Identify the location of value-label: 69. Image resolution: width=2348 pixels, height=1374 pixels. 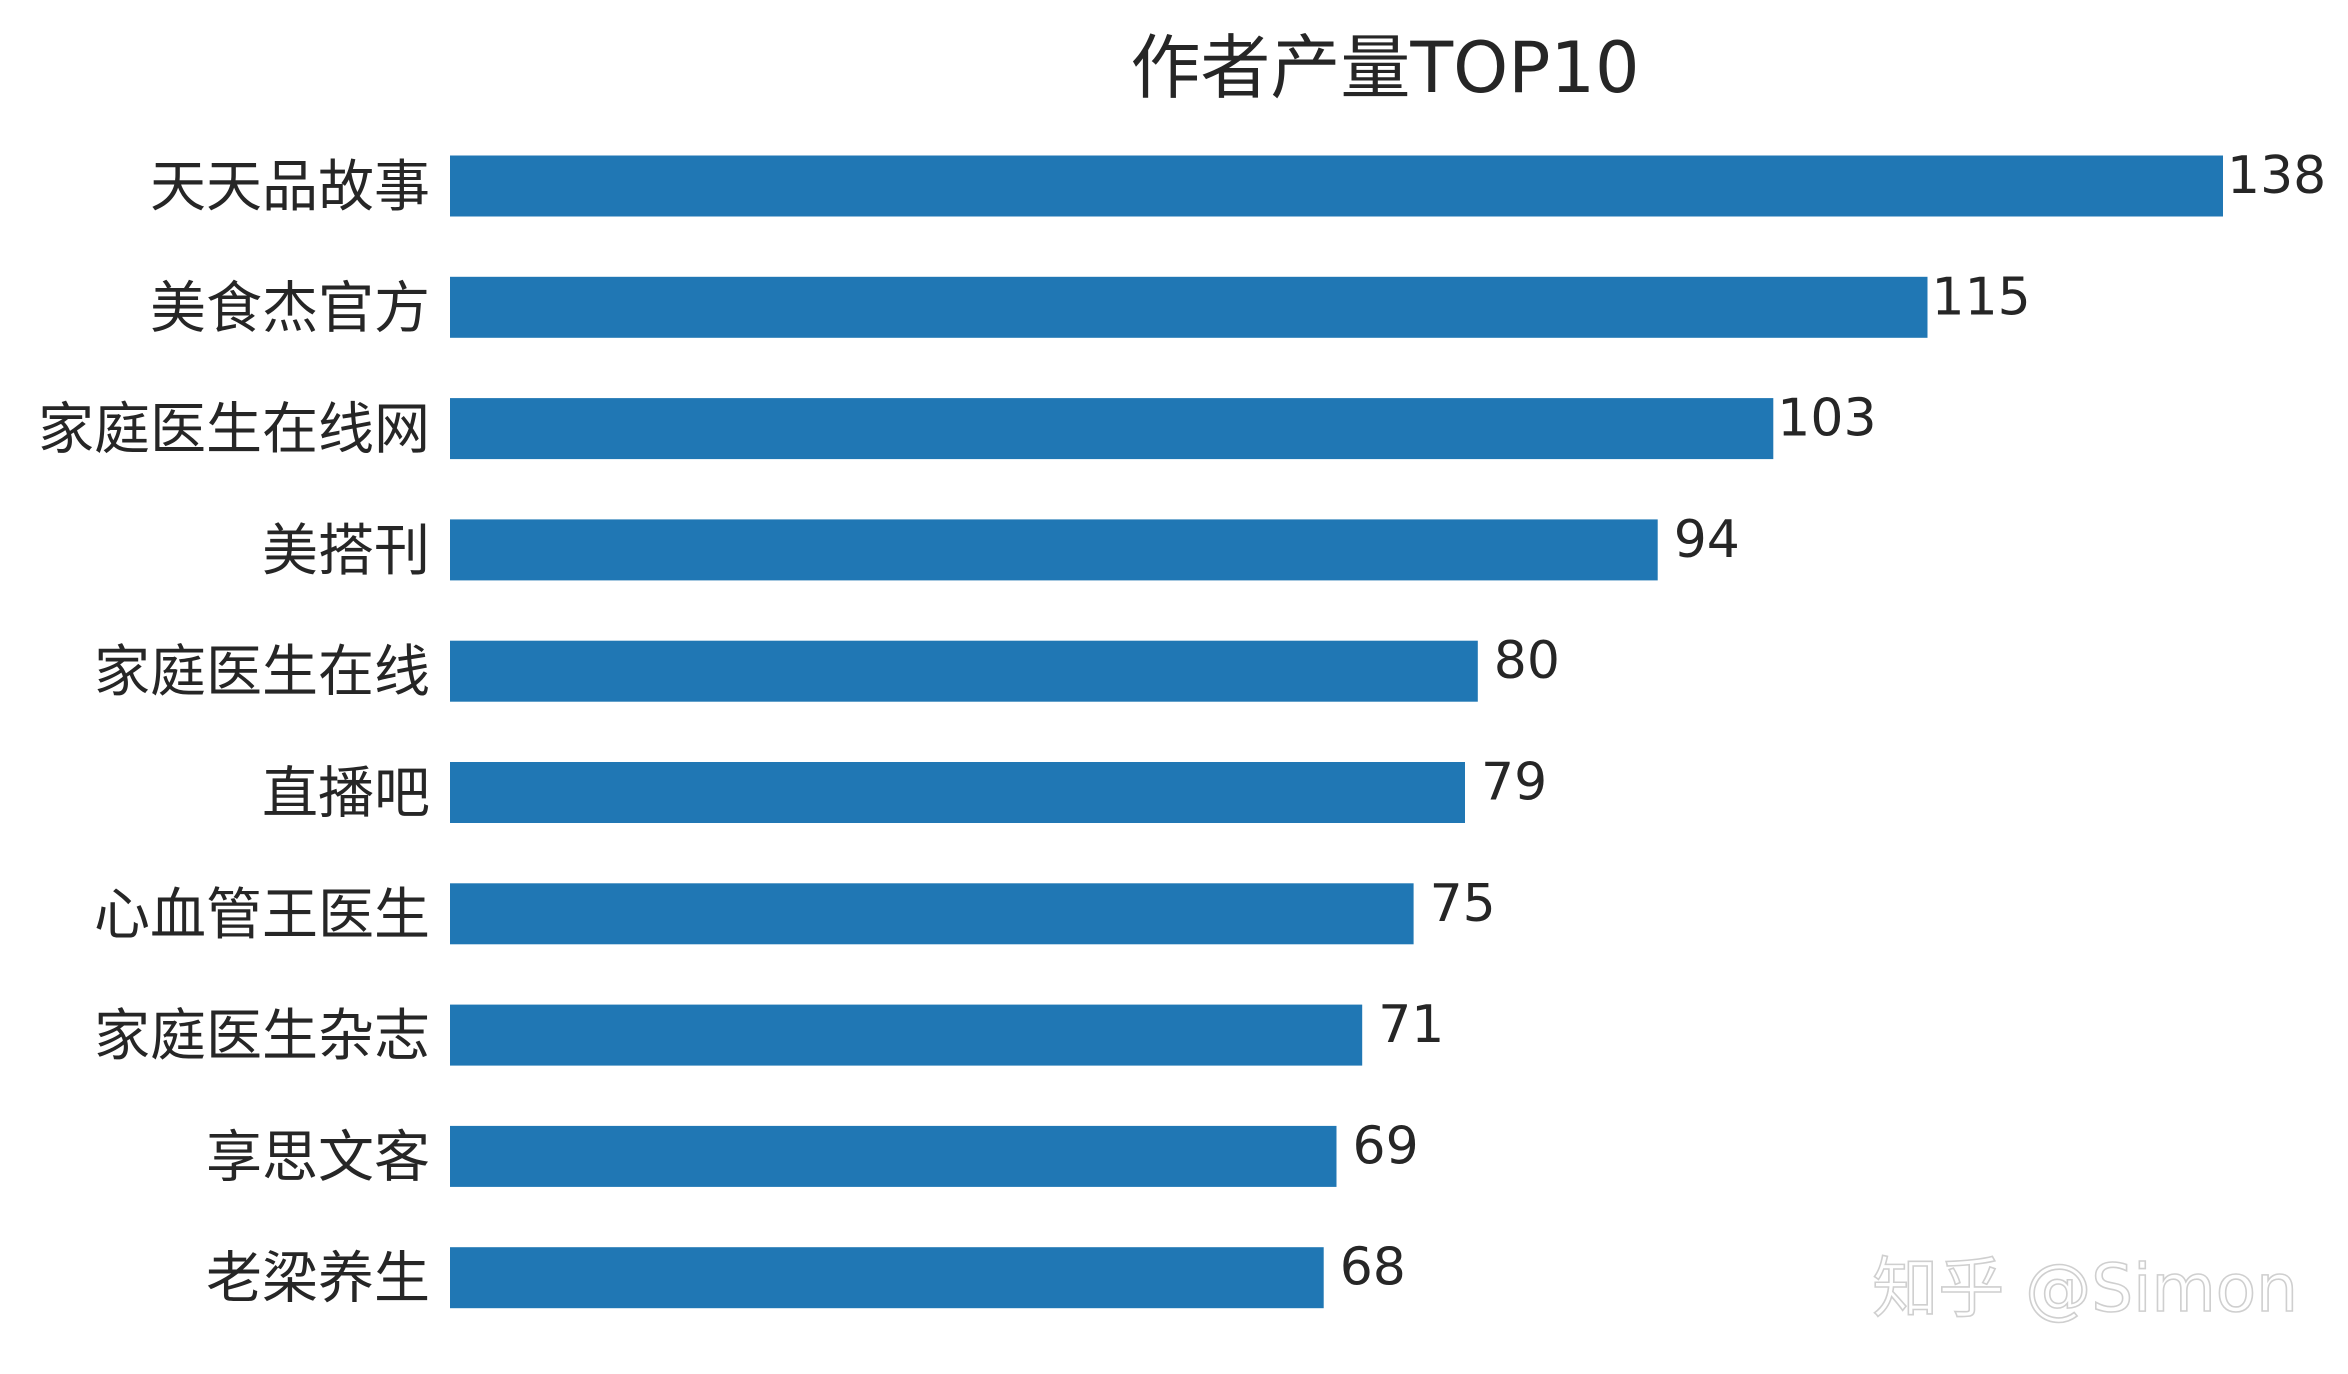
(1386, 1146).